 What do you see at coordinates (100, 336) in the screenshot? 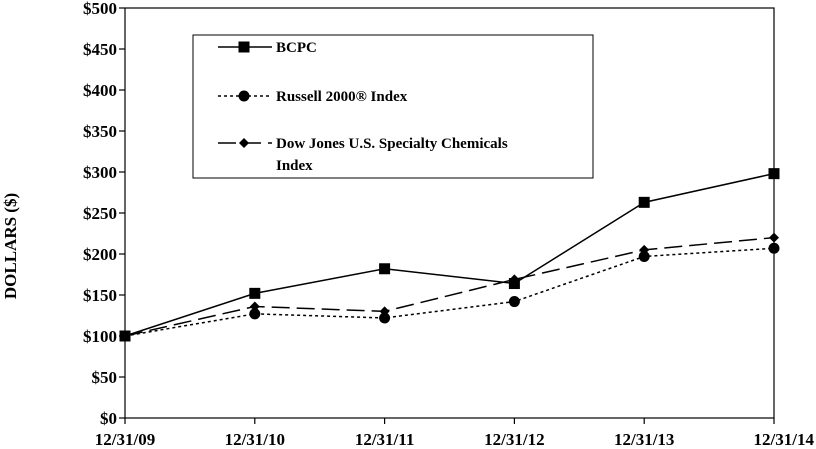
I see `y-tick-label: $100` at bounding box center [100, 336].